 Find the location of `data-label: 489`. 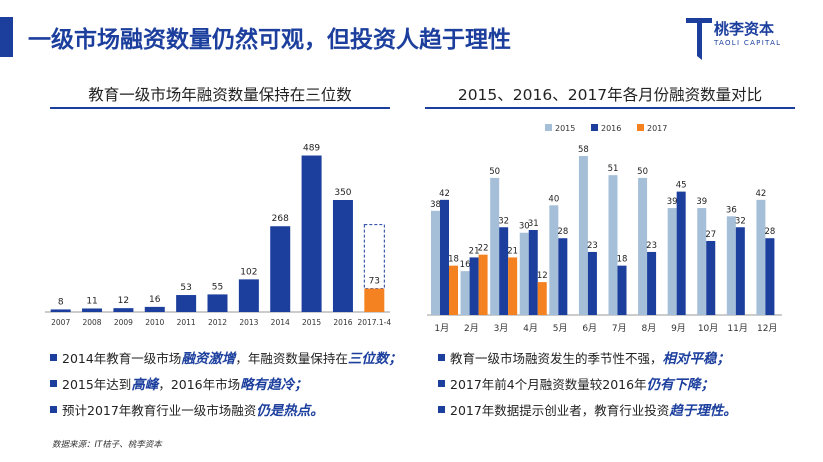

data-label: 489 is located at coordinates (311, 149).